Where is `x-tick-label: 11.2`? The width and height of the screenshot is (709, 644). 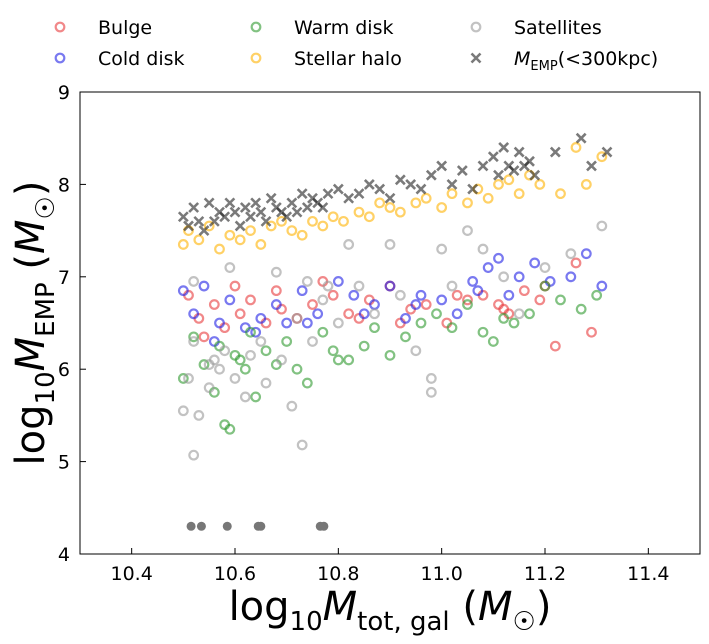 x-tick-label: 11.2 is located at coordinates (545, 574).